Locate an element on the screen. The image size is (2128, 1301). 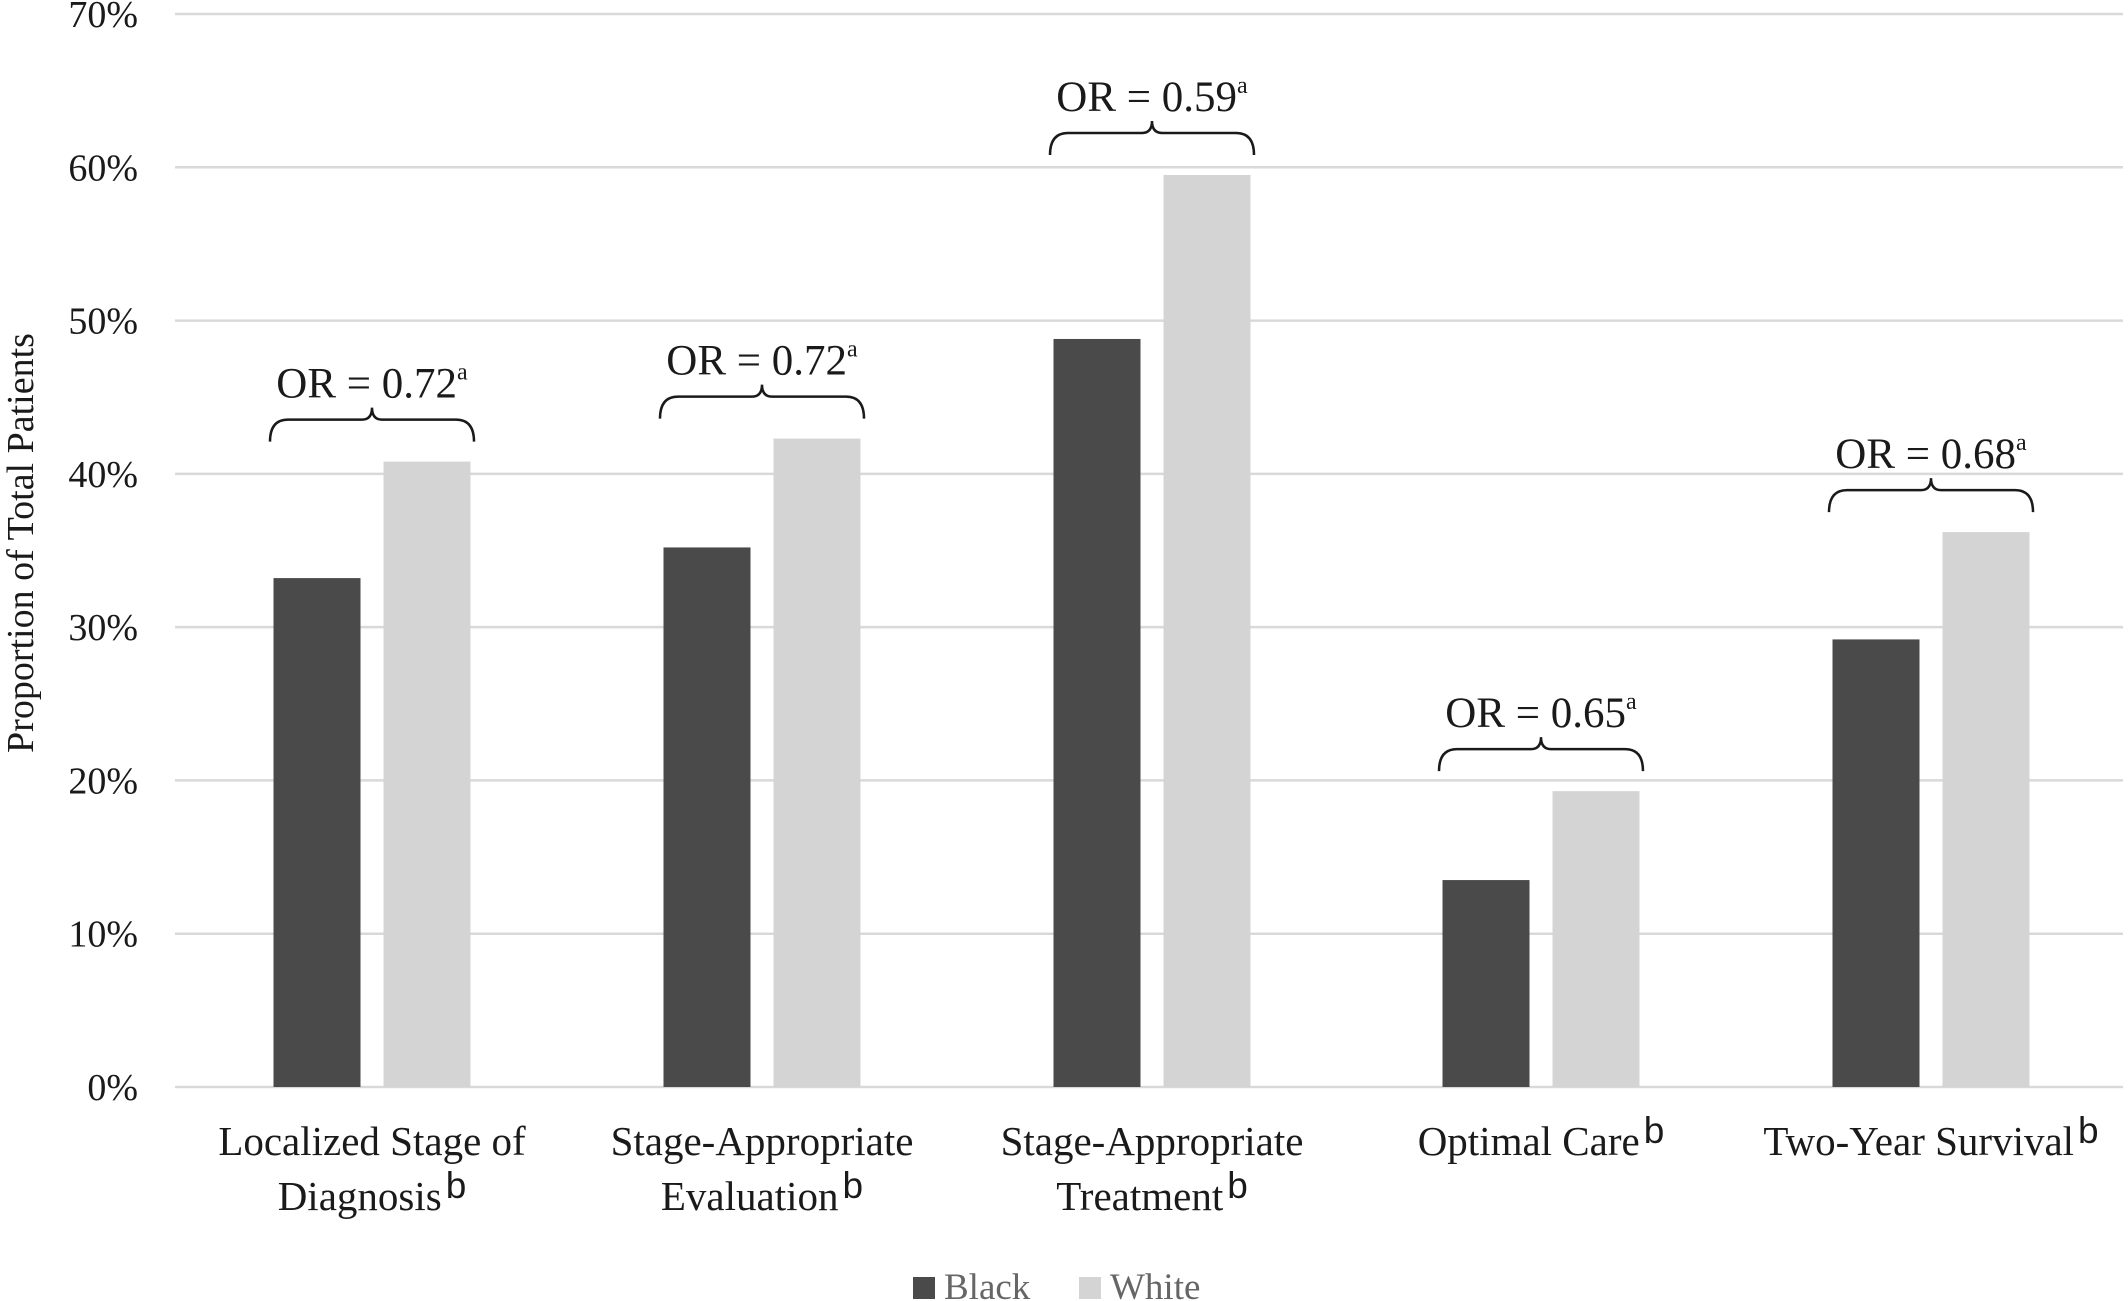
legend-swatch-white is located at coordinates (1090, 1288).